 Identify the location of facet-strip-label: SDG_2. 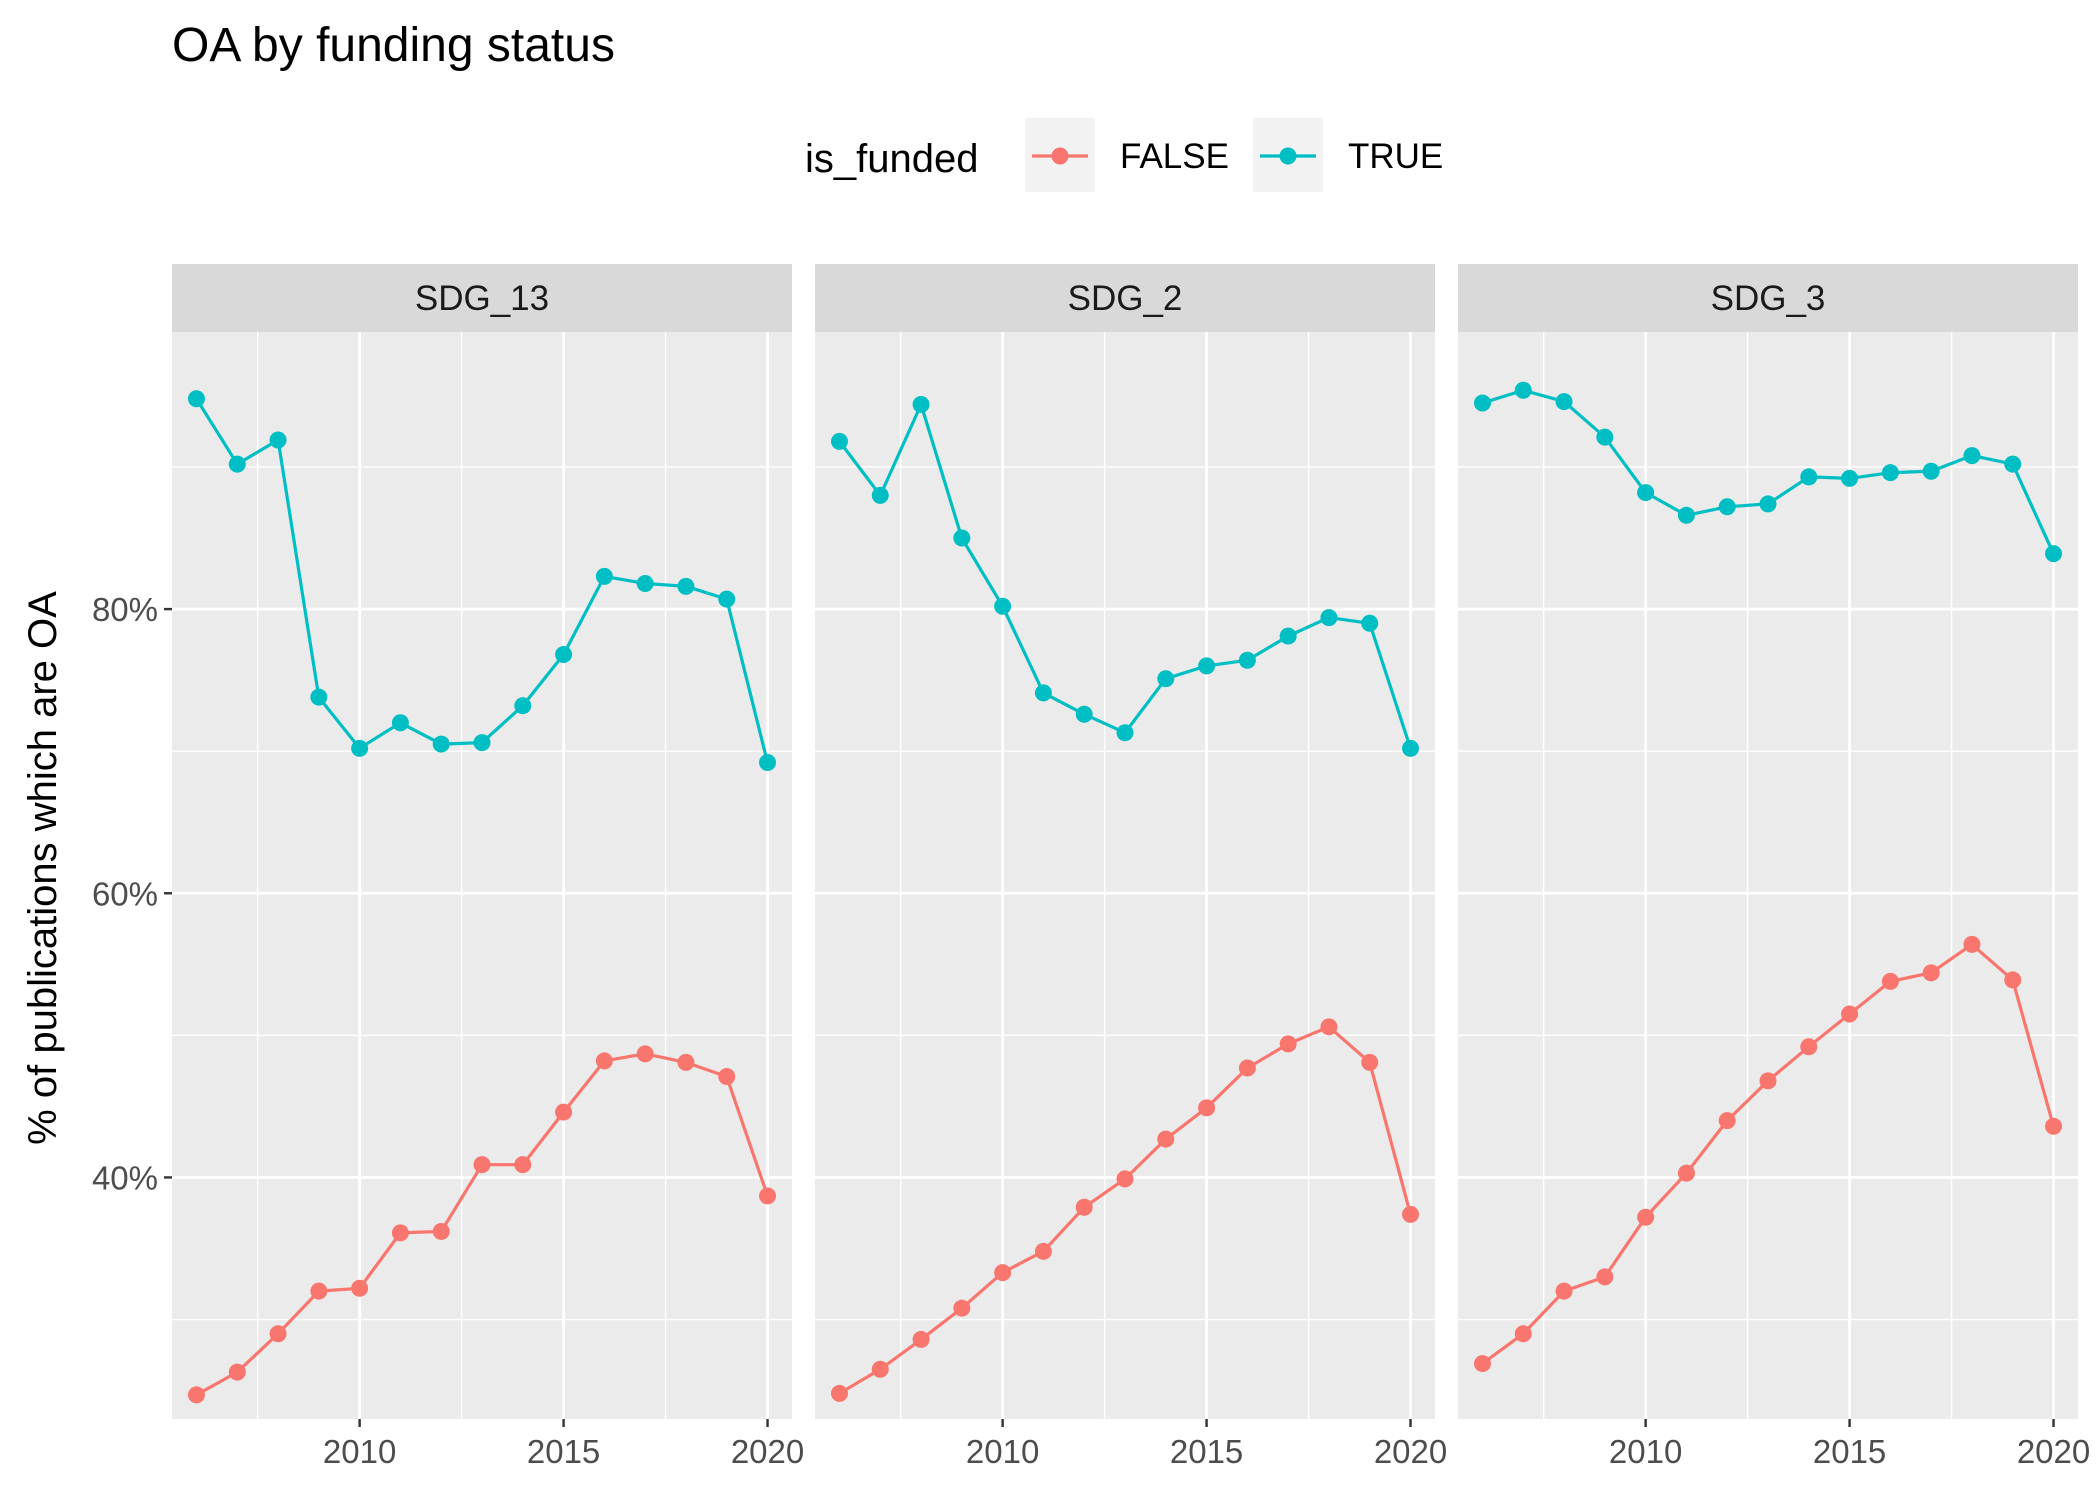
(1125, 298).